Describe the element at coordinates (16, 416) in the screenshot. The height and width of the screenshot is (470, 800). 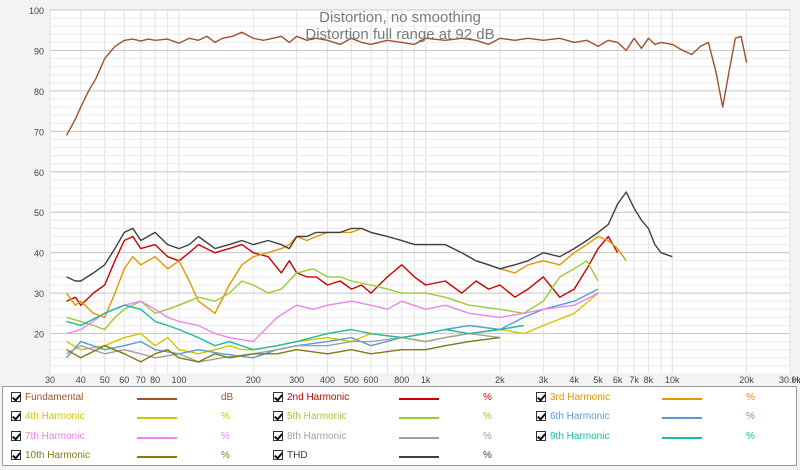
I see `legend-checkbox-4th-harmonic` at that location.